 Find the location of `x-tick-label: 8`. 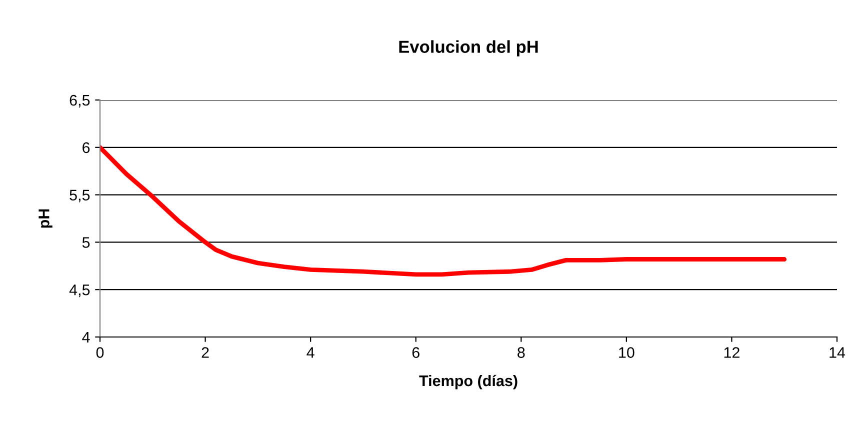

x-tick-label: 8 is located at coordinates (521, 352).